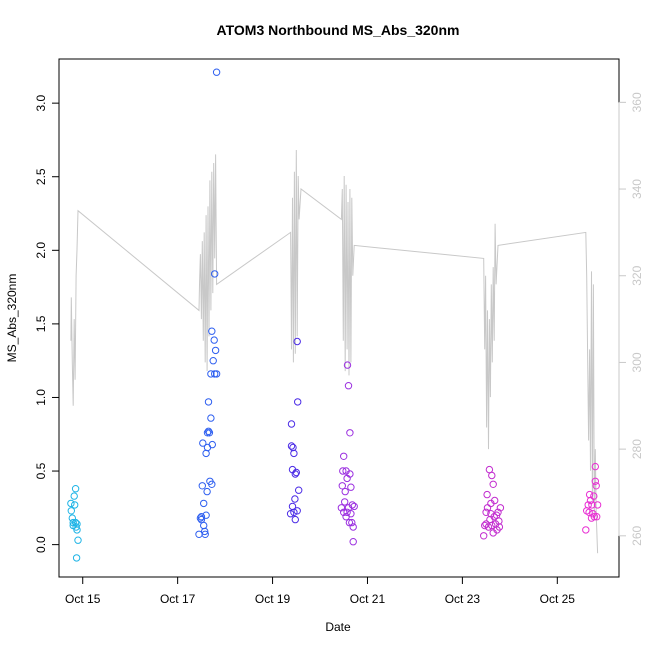  I want to click on x-tick-label-4: Oct 23, so click(463, 599).